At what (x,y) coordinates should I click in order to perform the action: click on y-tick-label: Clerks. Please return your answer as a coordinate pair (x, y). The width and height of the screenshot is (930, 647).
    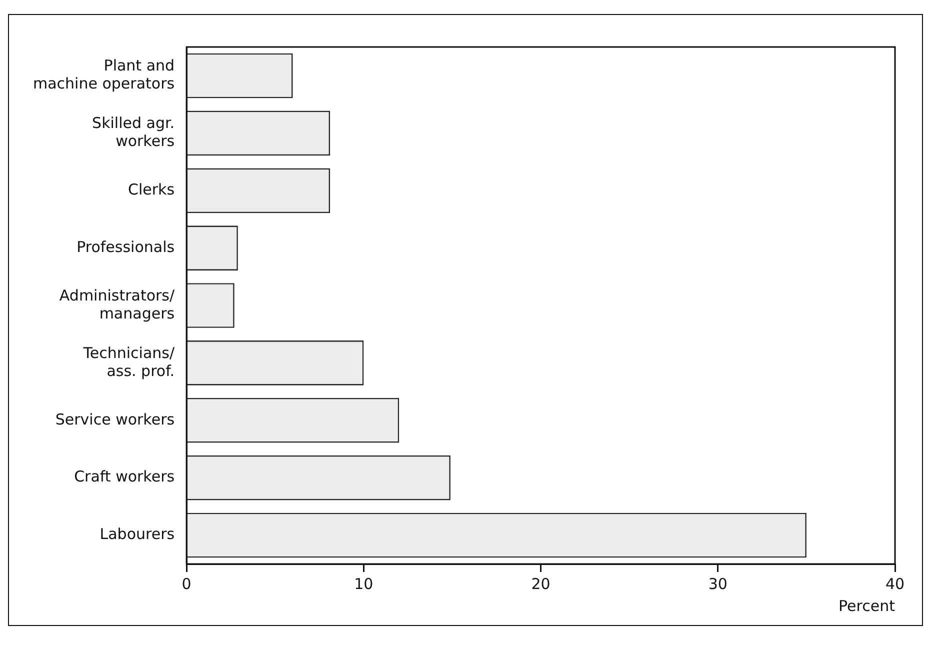
    Looking at the image, I should click on (151, 189).